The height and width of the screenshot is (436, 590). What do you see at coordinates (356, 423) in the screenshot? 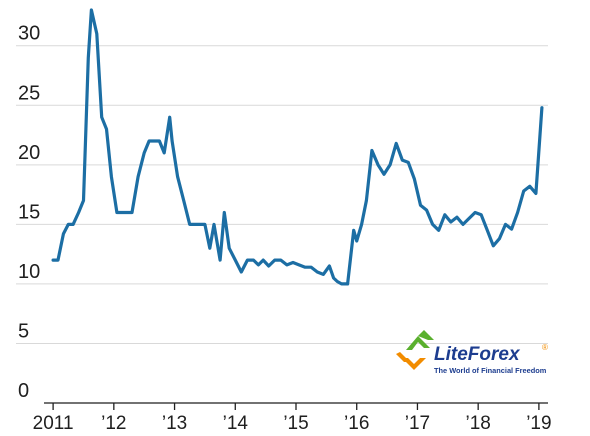
I see `x-tick-label: ’16` at bounding box center [356, 423].